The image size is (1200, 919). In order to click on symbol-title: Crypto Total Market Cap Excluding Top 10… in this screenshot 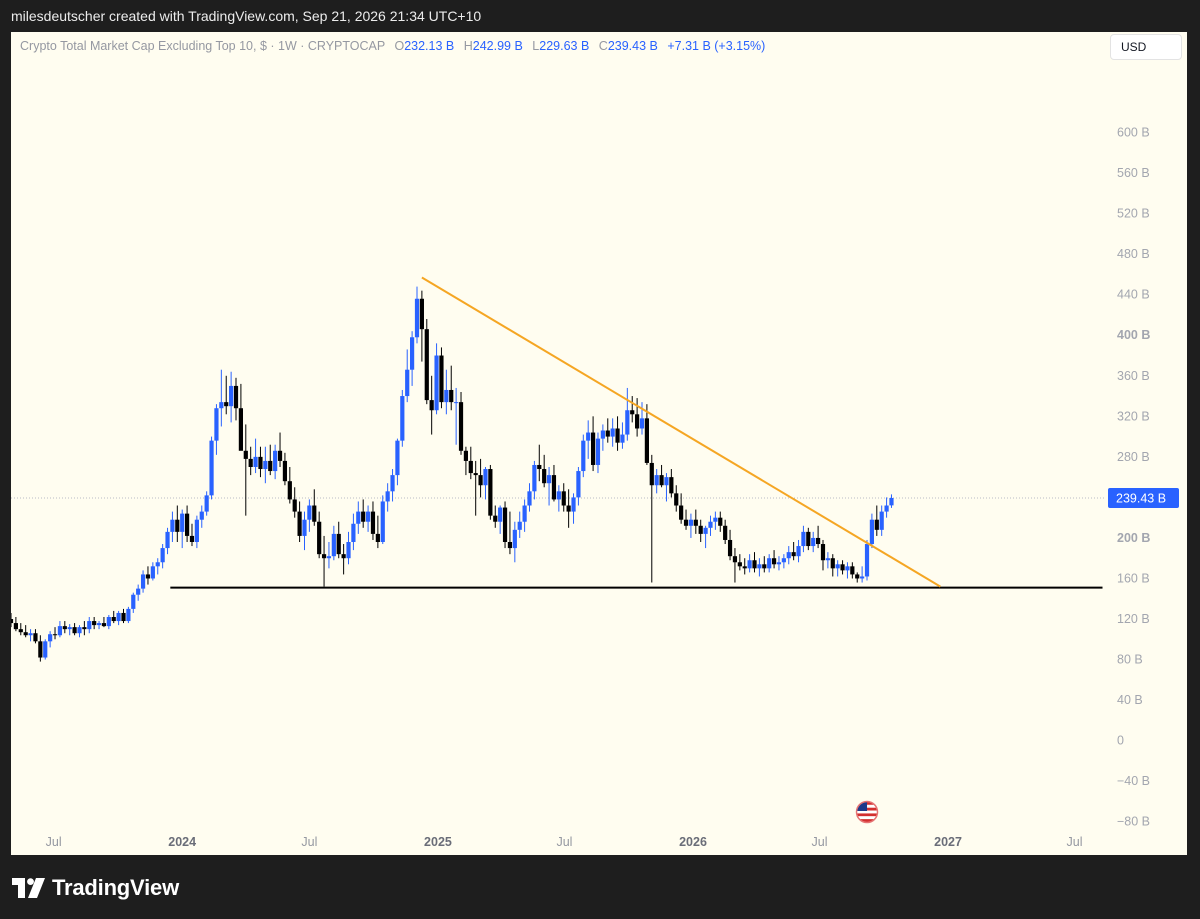, I will do `click(202, 46)`.